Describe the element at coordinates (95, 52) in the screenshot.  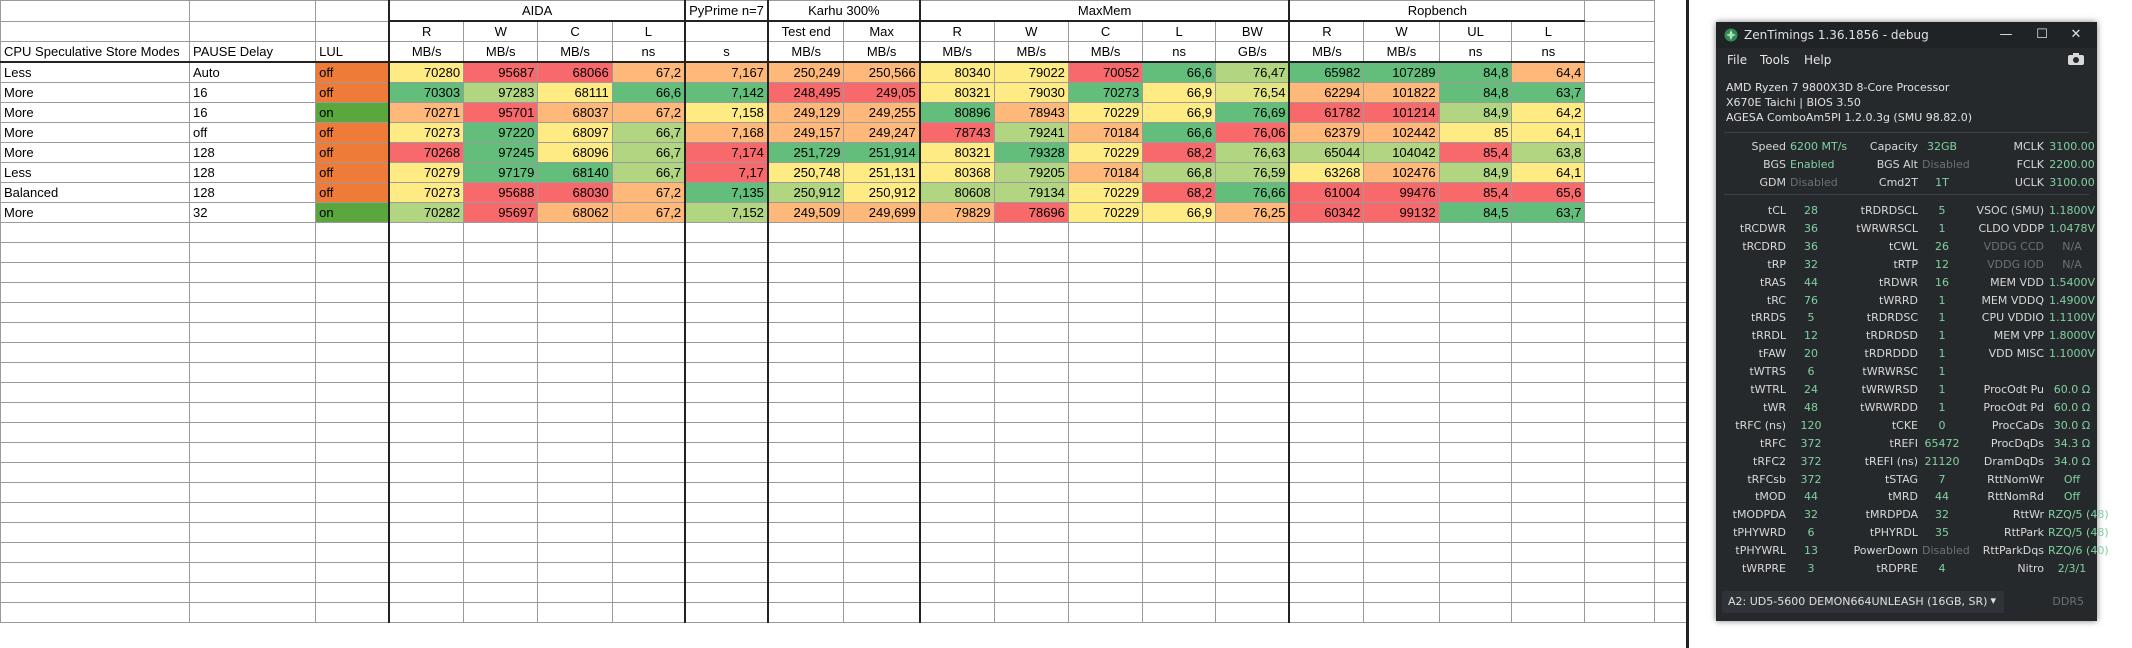
I see `column-header: CPU Speculative Store Modes` at that location.